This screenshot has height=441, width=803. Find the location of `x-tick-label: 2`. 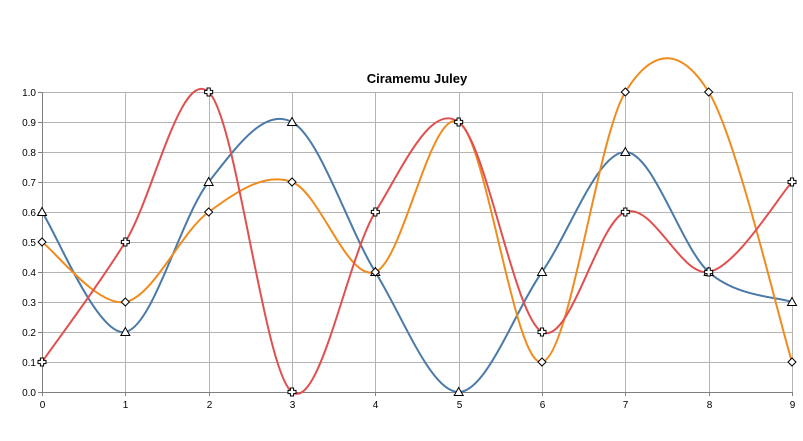

x-tick-label: 2 is located at coordinates (210, 405).